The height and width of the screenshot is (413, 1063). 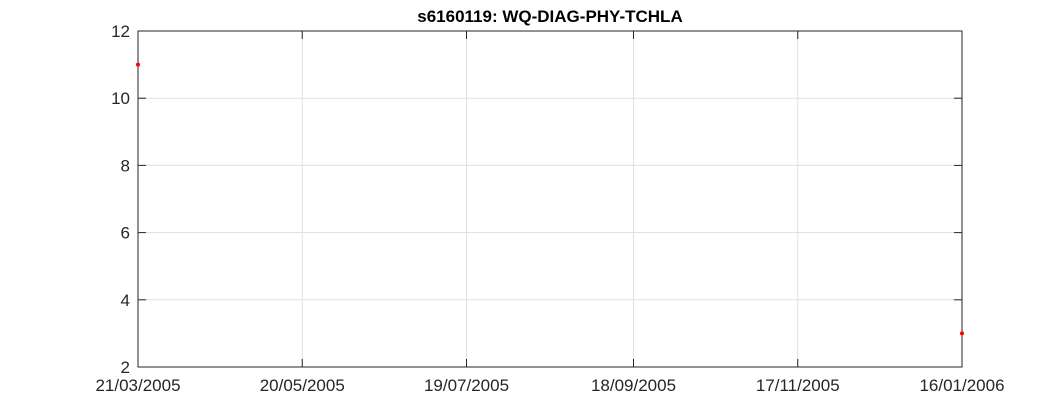 What do you see at coordinates (961, 385) in the screenshot?
I see `x-tick-label: 16/01/2006` at bounding box center [961, 385].